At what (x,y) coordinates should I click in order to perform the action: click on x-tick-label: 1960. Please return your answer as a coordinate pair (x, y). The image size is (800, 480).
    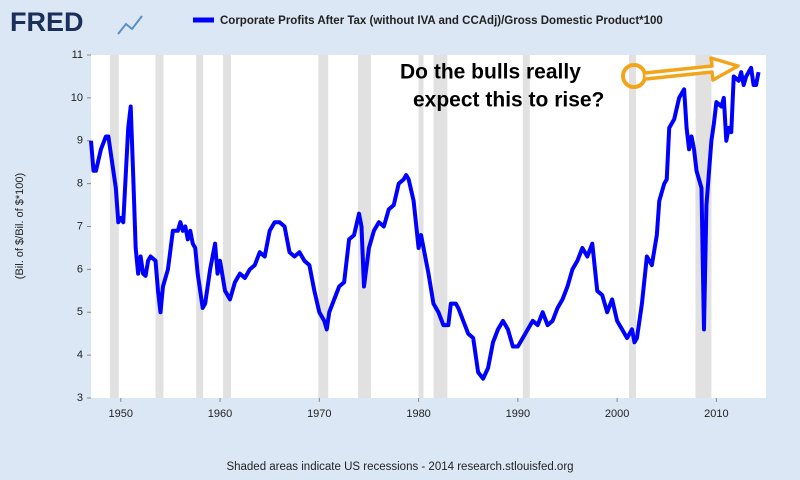
    Looking at the image, I should click on (220, 414).